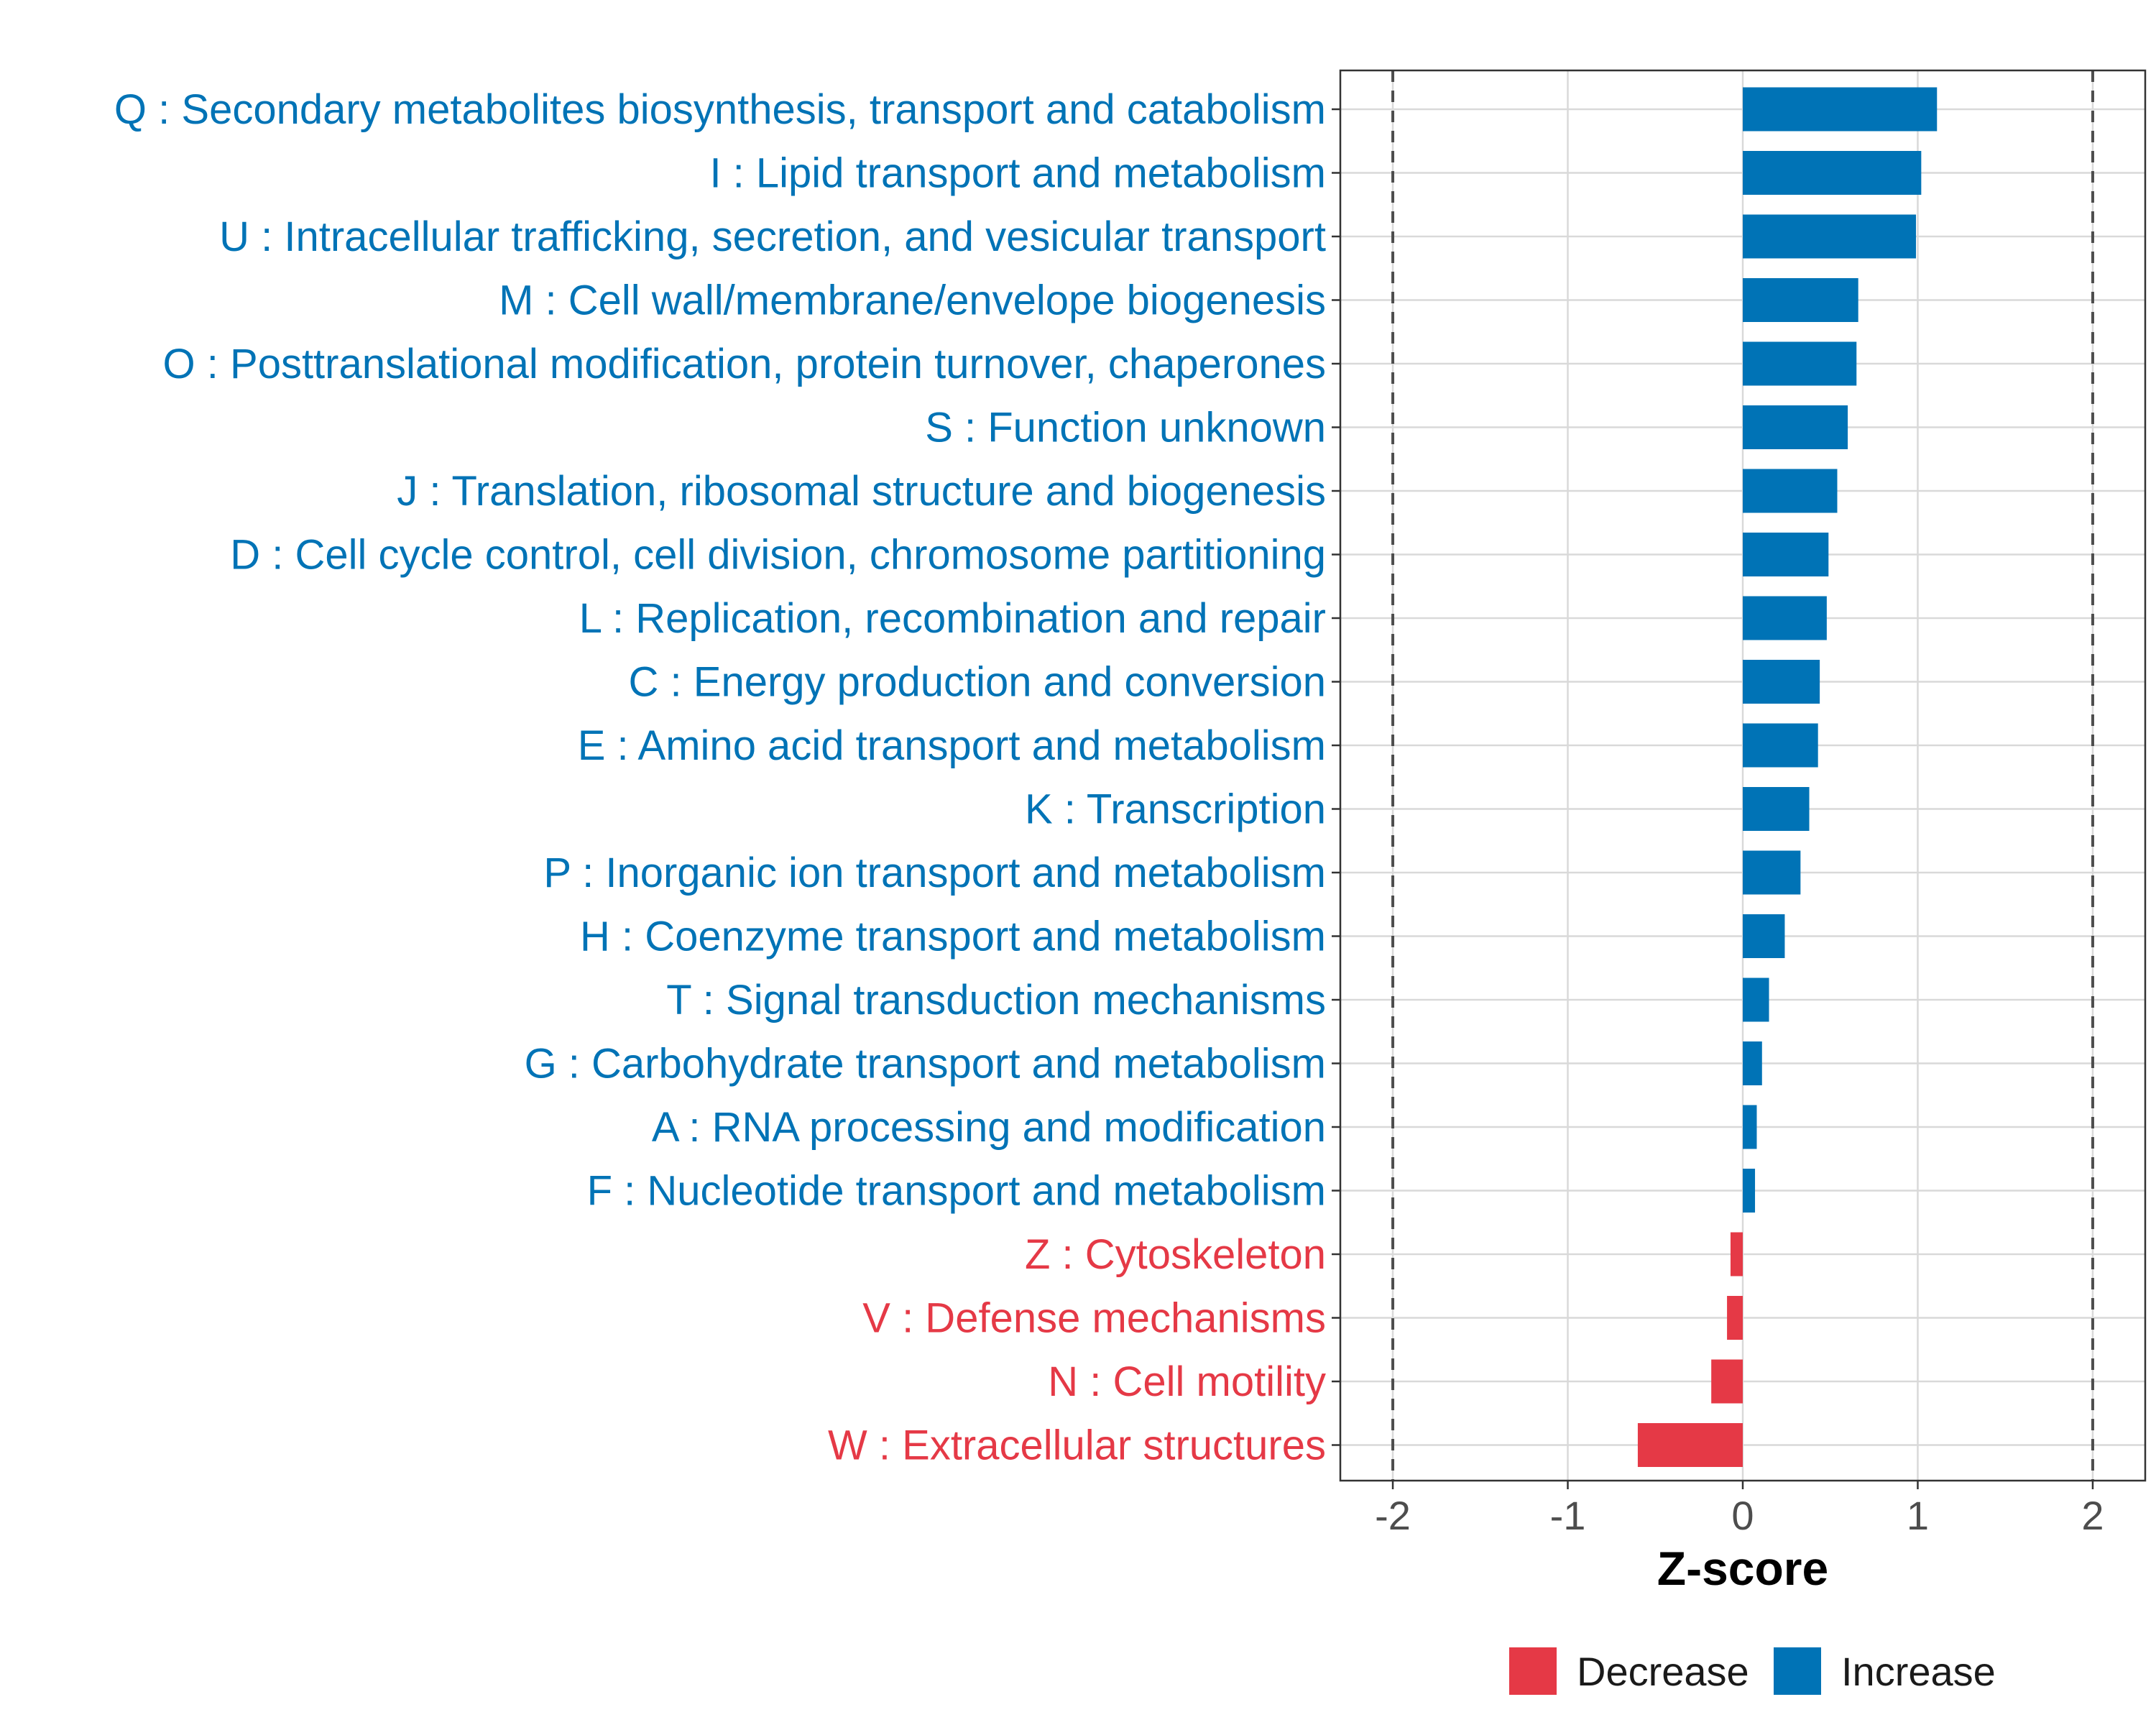 This screenshot has height=1725, width=2156. Describe the element at coordinates (1918, 1515) in the screenshot. I see `x-tick-label: 1` at that location.